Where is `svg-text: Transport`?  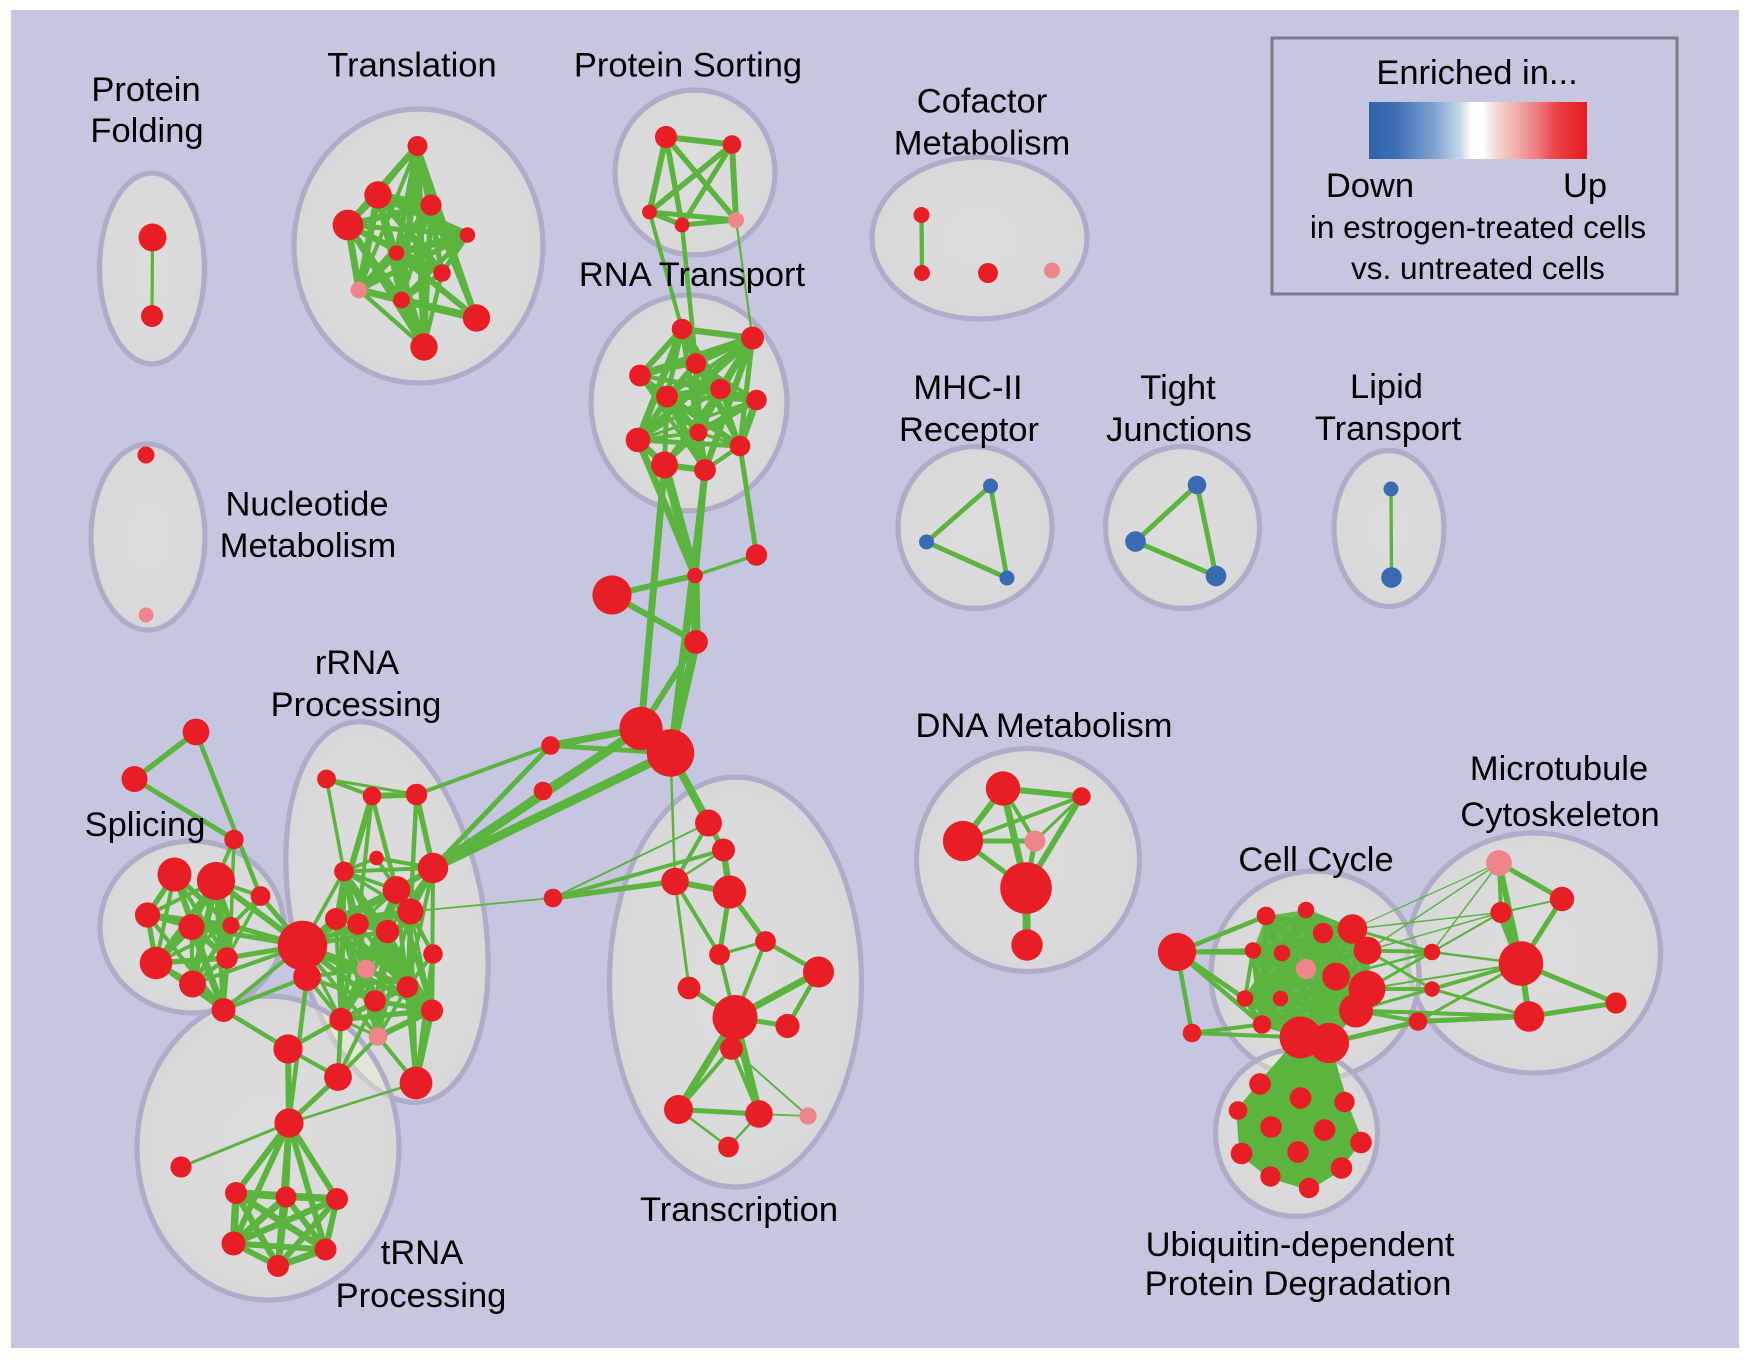 svg-text: Transport is located at coordinates (1388, 429).